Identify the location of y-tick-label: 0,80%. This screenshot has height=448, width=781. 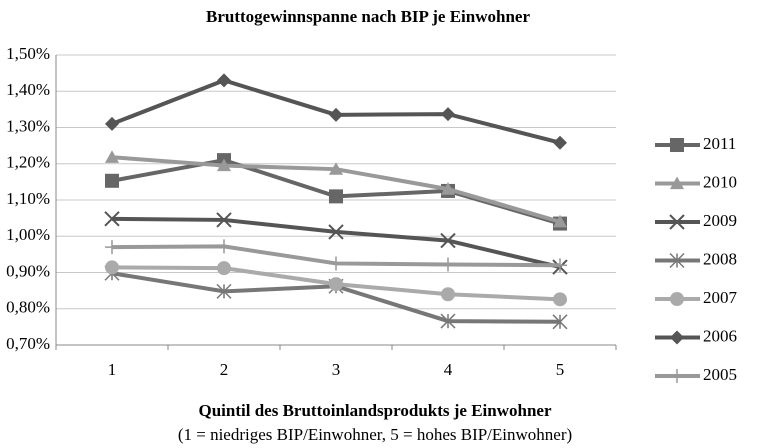
(28, 307).